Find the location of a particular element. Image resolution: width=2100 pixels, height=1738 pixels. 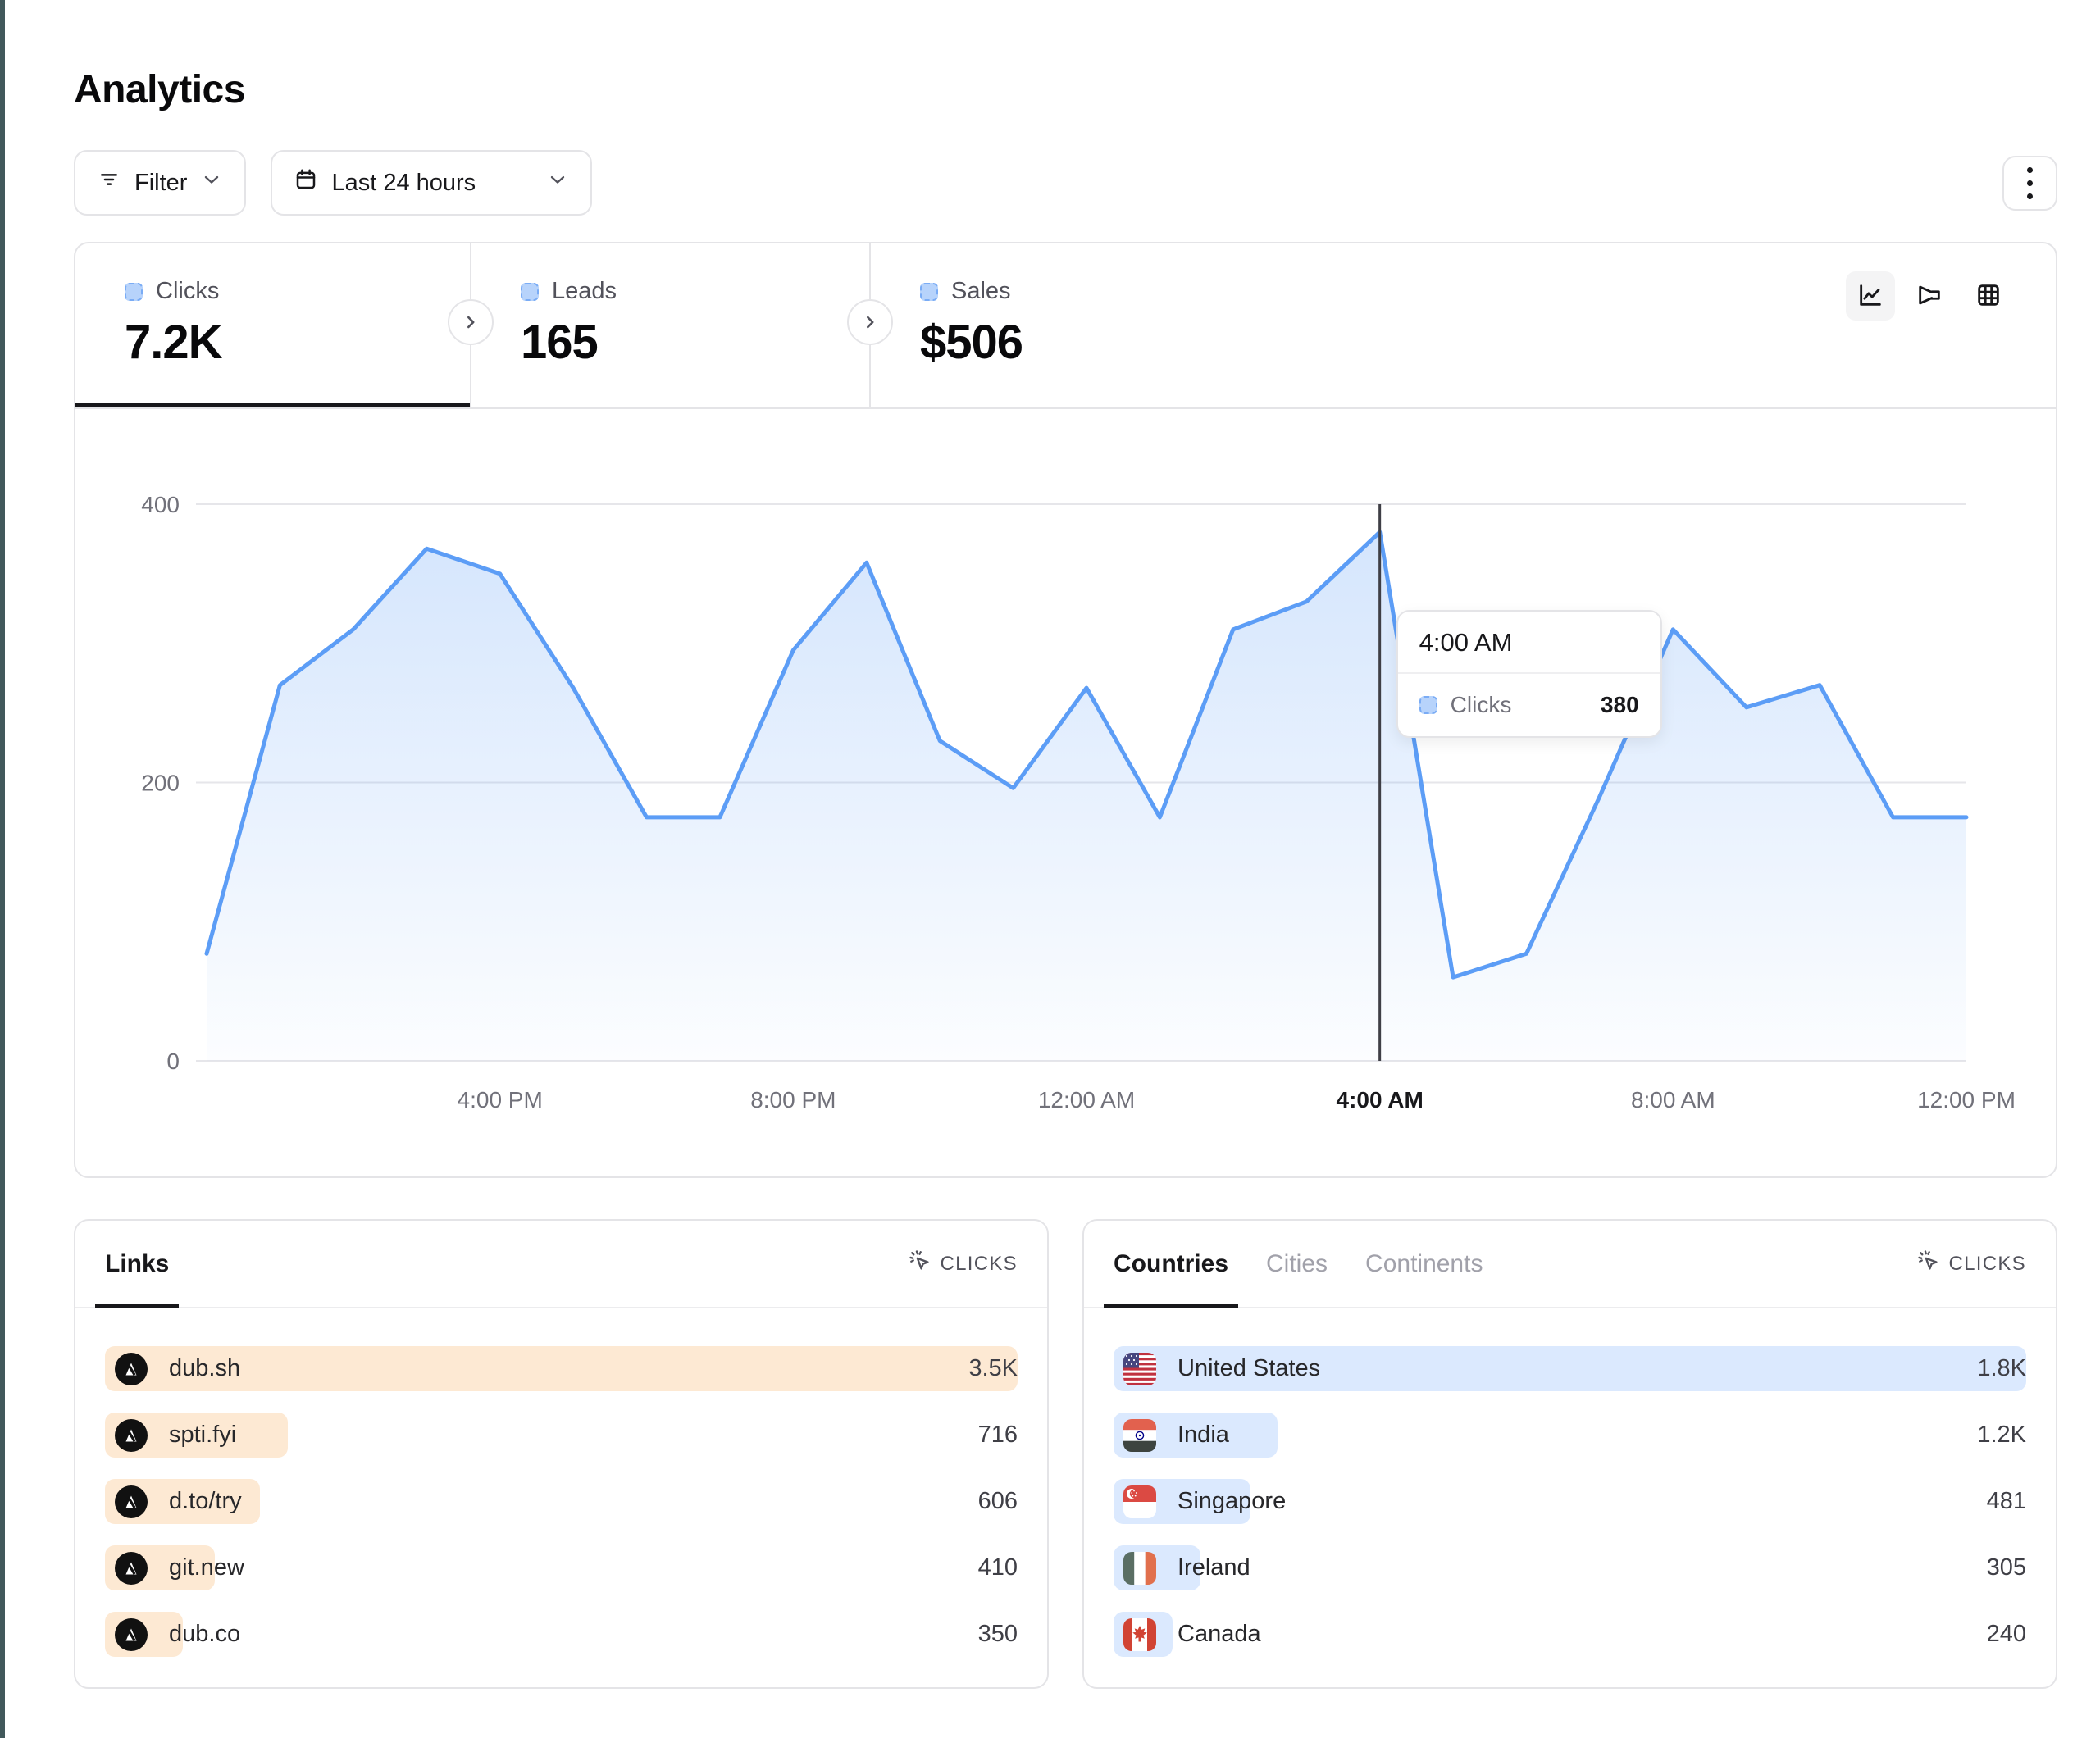

svg-text: 8:00 PM is located at coordinates (793, 1099).